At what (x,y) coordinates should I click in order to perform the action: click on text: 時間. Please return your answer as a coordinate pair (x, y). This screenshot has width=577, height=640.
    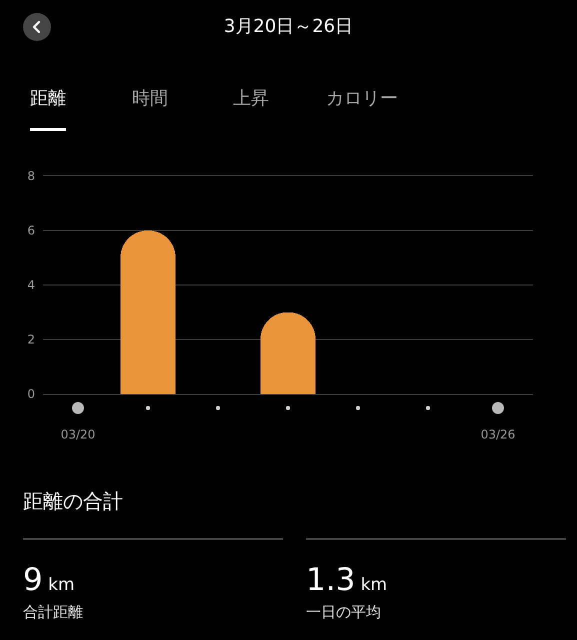
    Looking at the image, I should click on (150, 99).